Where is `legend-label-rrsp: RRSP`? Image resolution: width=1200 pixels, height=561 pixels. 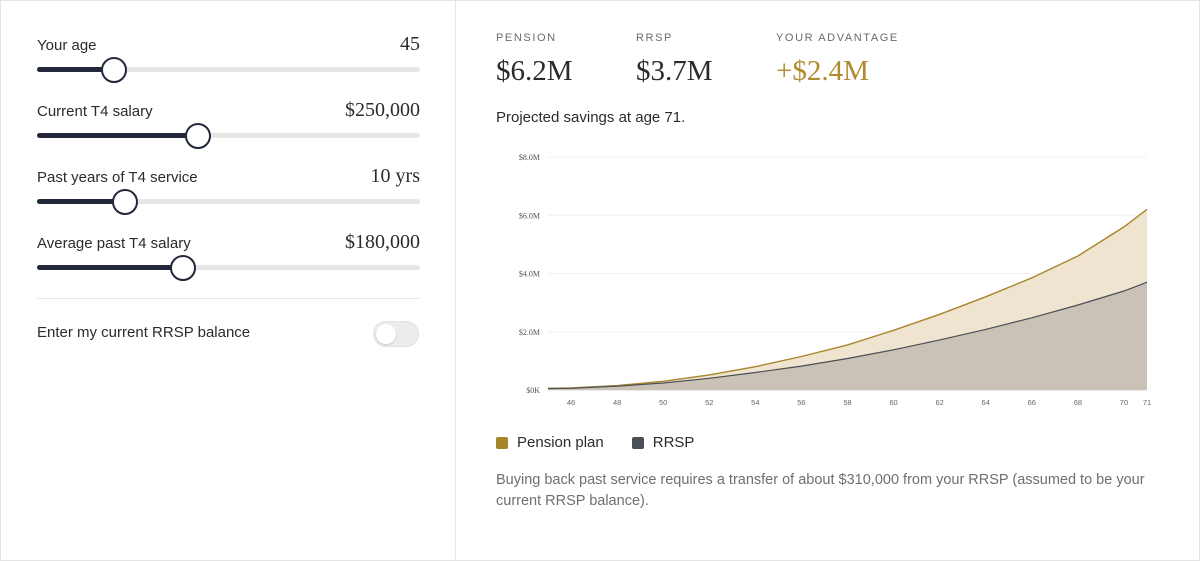 legend-label-rrsp: RRSP is located at coordinates (673, 442).